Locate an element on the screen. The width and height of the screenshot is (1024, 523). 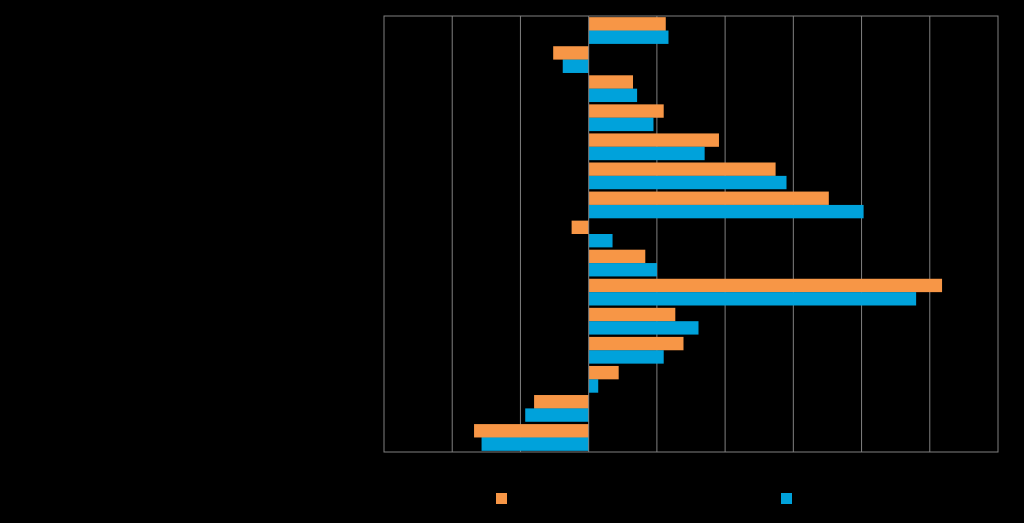
bar-s1-c0 is located at coordinates (628, 37).